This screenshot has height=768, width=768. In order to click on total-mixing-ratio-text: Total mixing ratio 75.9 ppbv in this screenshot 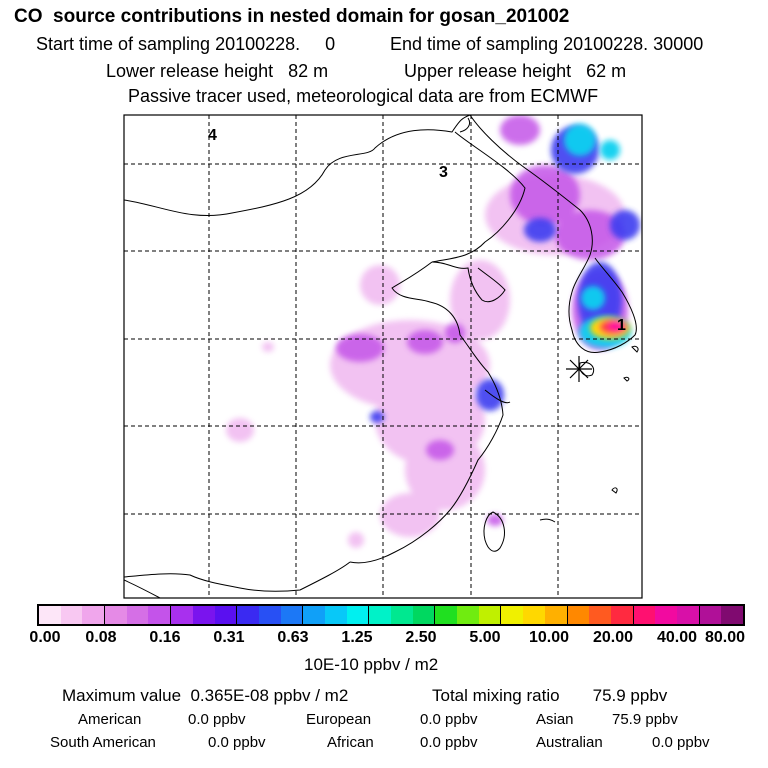, I will do `click(550, 695)`.